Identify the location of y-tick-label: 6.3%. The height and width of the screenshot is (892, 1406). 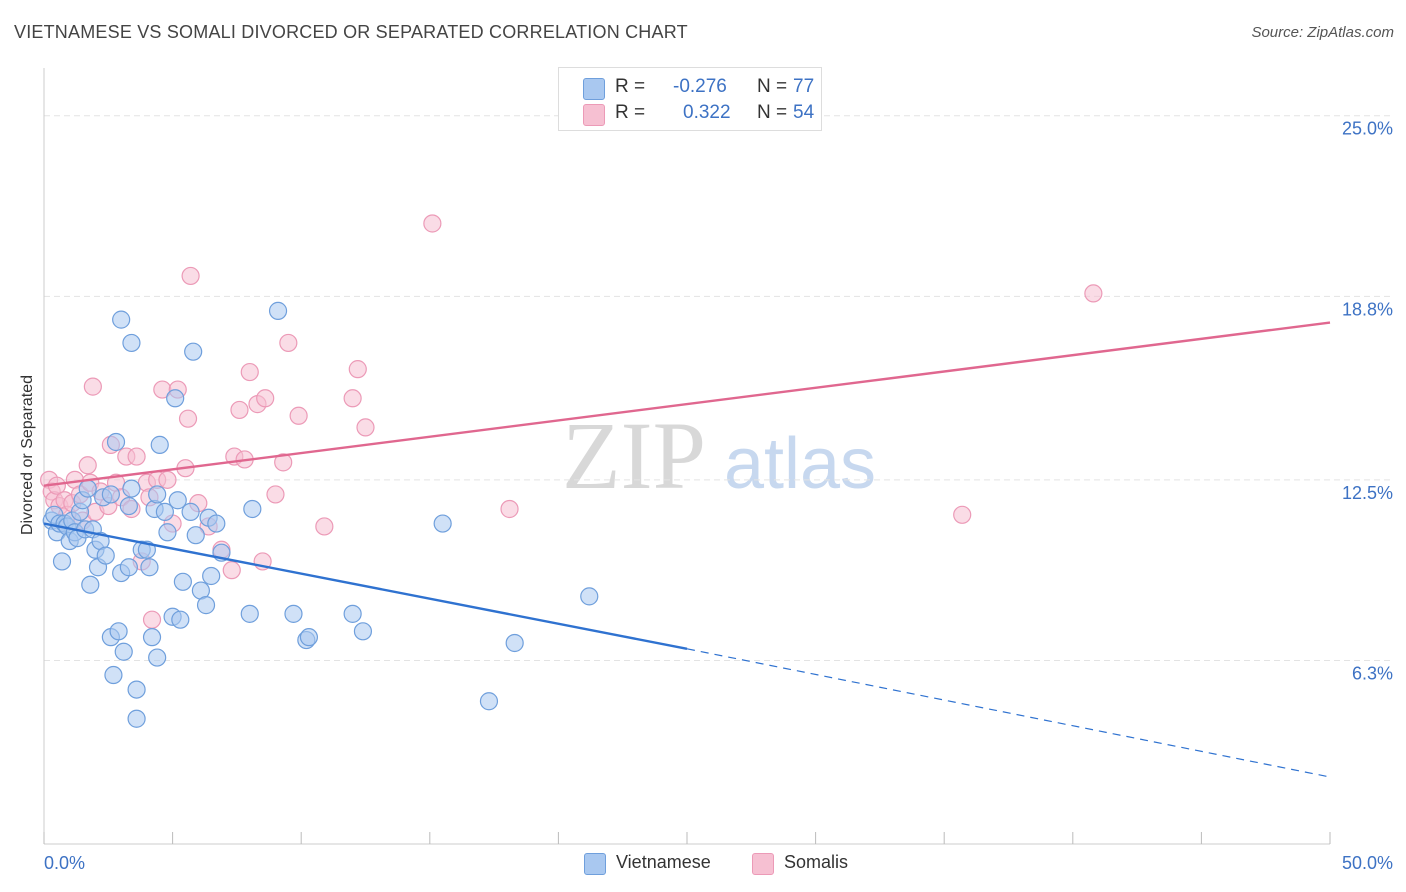
(1372, 673).